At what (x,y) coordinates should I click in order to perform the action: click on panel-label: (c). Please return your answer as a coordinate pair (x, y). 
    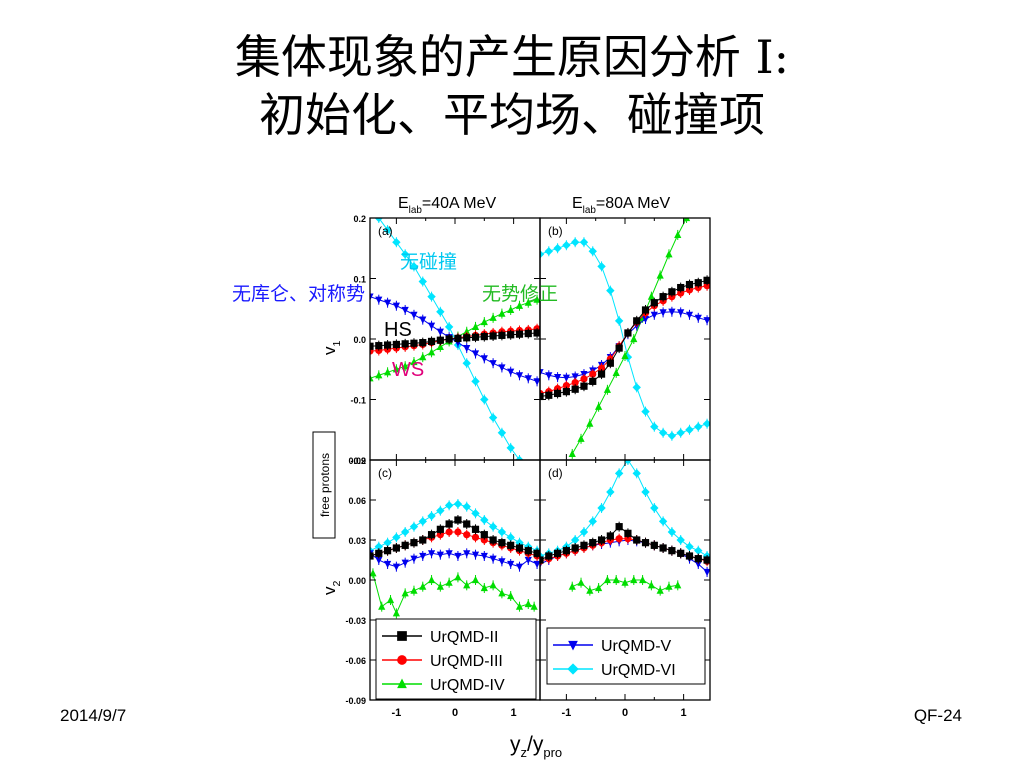
    Looking at the image, I should click on (385, 473).